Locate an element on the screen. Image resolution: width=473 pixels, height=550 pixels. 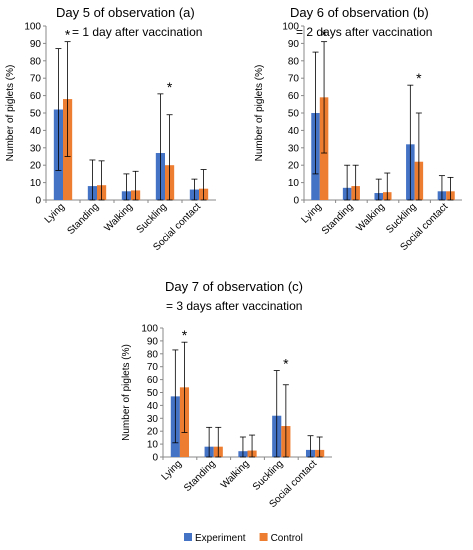
legend: Experiment Control is located at coordinates (243, 538).